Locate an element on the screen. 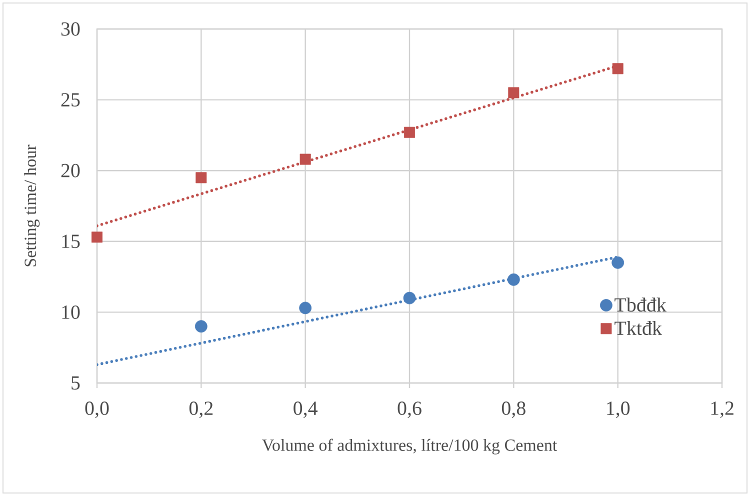 The height and width of the screenshot is (496, 750). x-tick-label: 0,6 is located at coordinates (410, 410).